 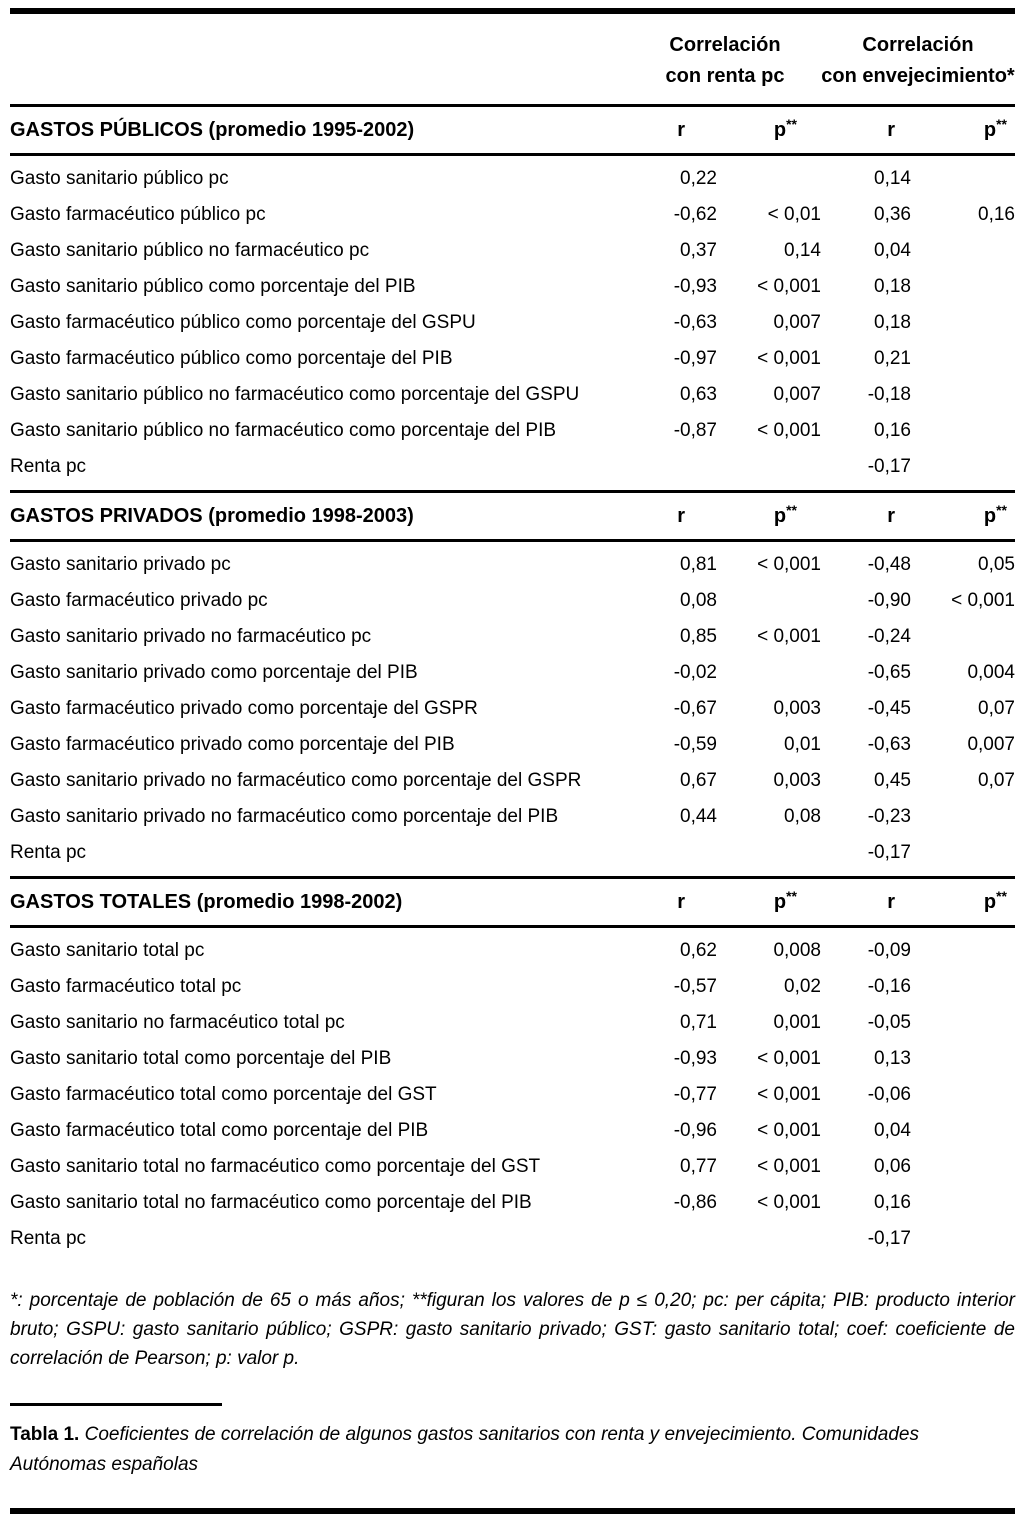 I want to click on p-value: 0,08, so click(x=802, y=816).